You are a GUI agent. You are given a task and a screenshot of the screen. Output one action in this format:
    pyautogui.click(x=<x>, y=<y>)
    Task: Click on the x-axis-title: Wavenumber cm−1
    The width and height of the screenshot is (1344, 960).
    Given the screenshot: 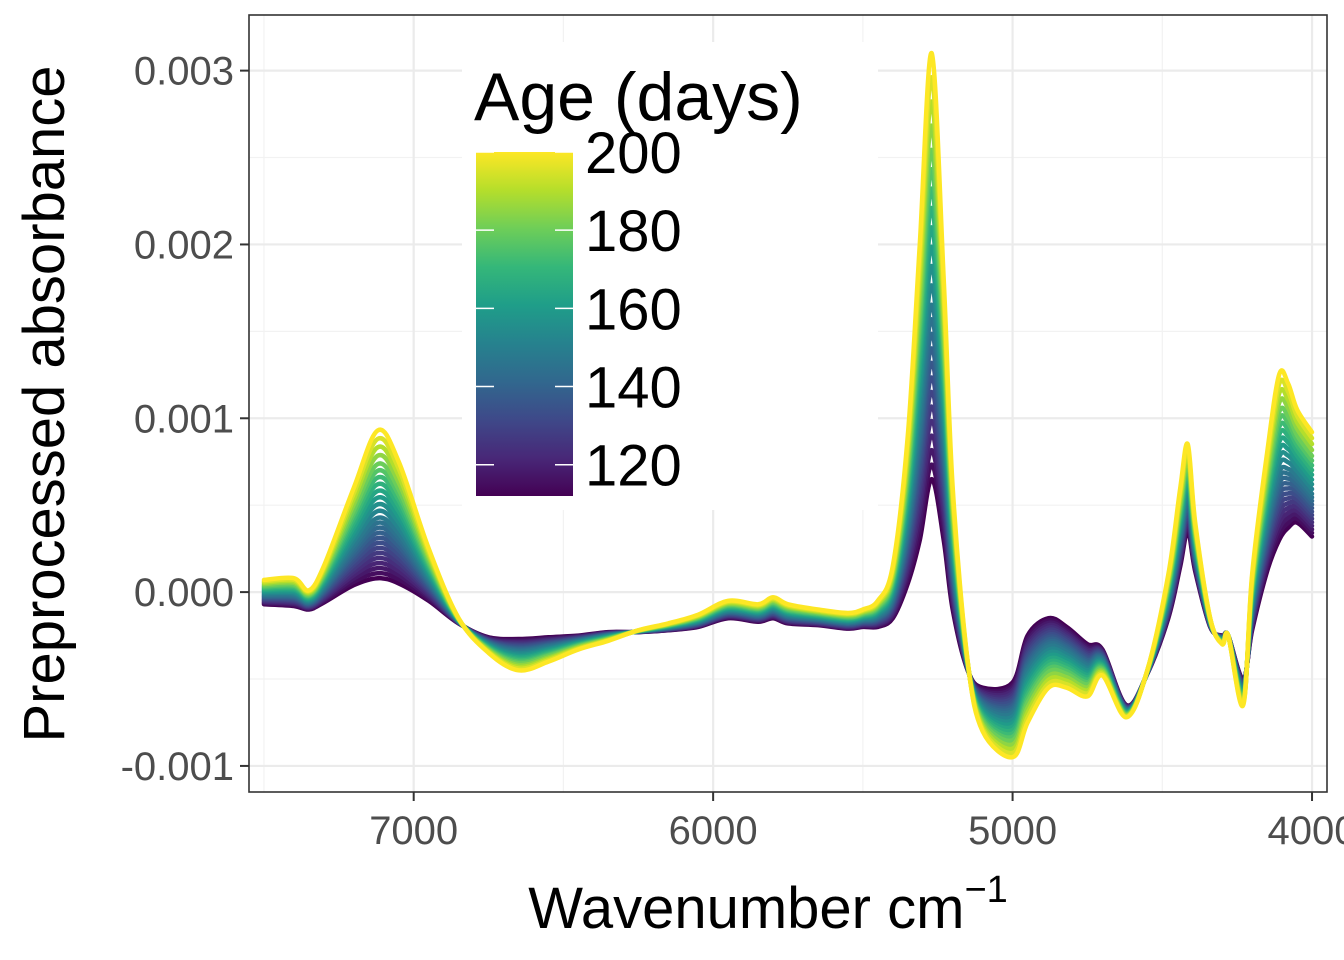 What is the action you would take?
    pyautogui.click(x=768, y=905)
    